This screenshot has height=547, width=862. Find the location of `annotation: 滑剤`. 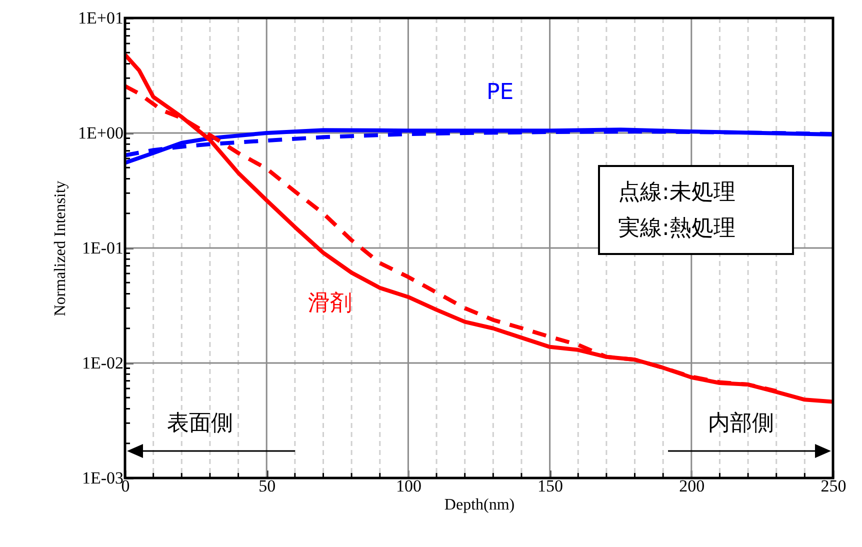

annotation: 滑剤 is located at coordinates (330, 304).